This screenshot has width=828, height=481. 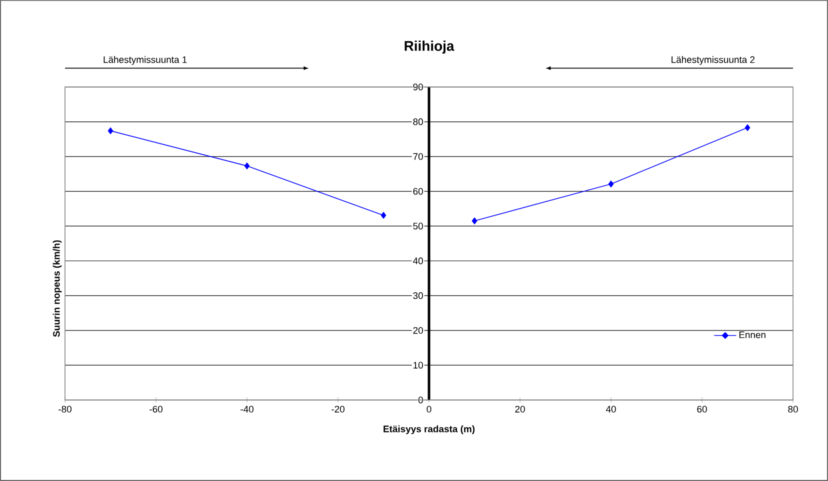 I want to click on x-axis-title: Etäisyys radasta (m), so click(x=429, y=429).